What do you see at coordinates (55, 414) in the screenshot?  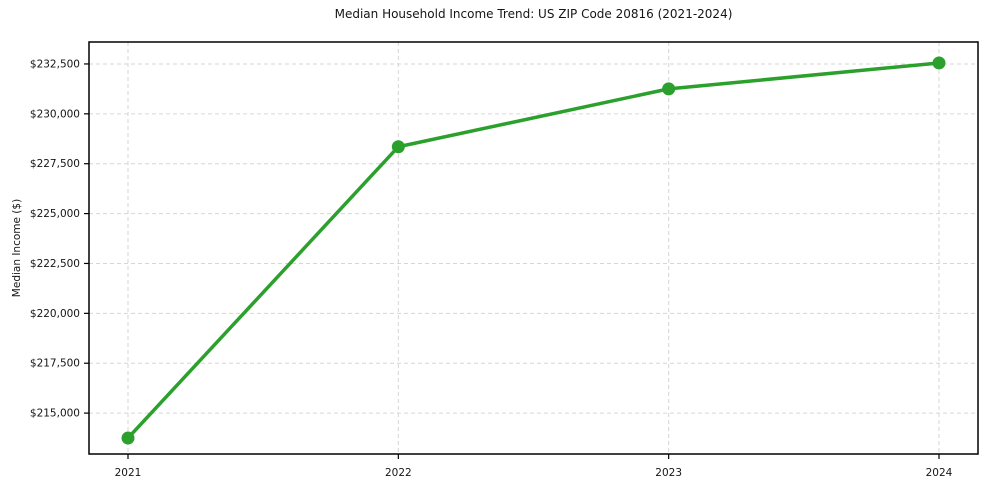 I see `y-tick-label: $215,000` at bounding box center [55, 414].